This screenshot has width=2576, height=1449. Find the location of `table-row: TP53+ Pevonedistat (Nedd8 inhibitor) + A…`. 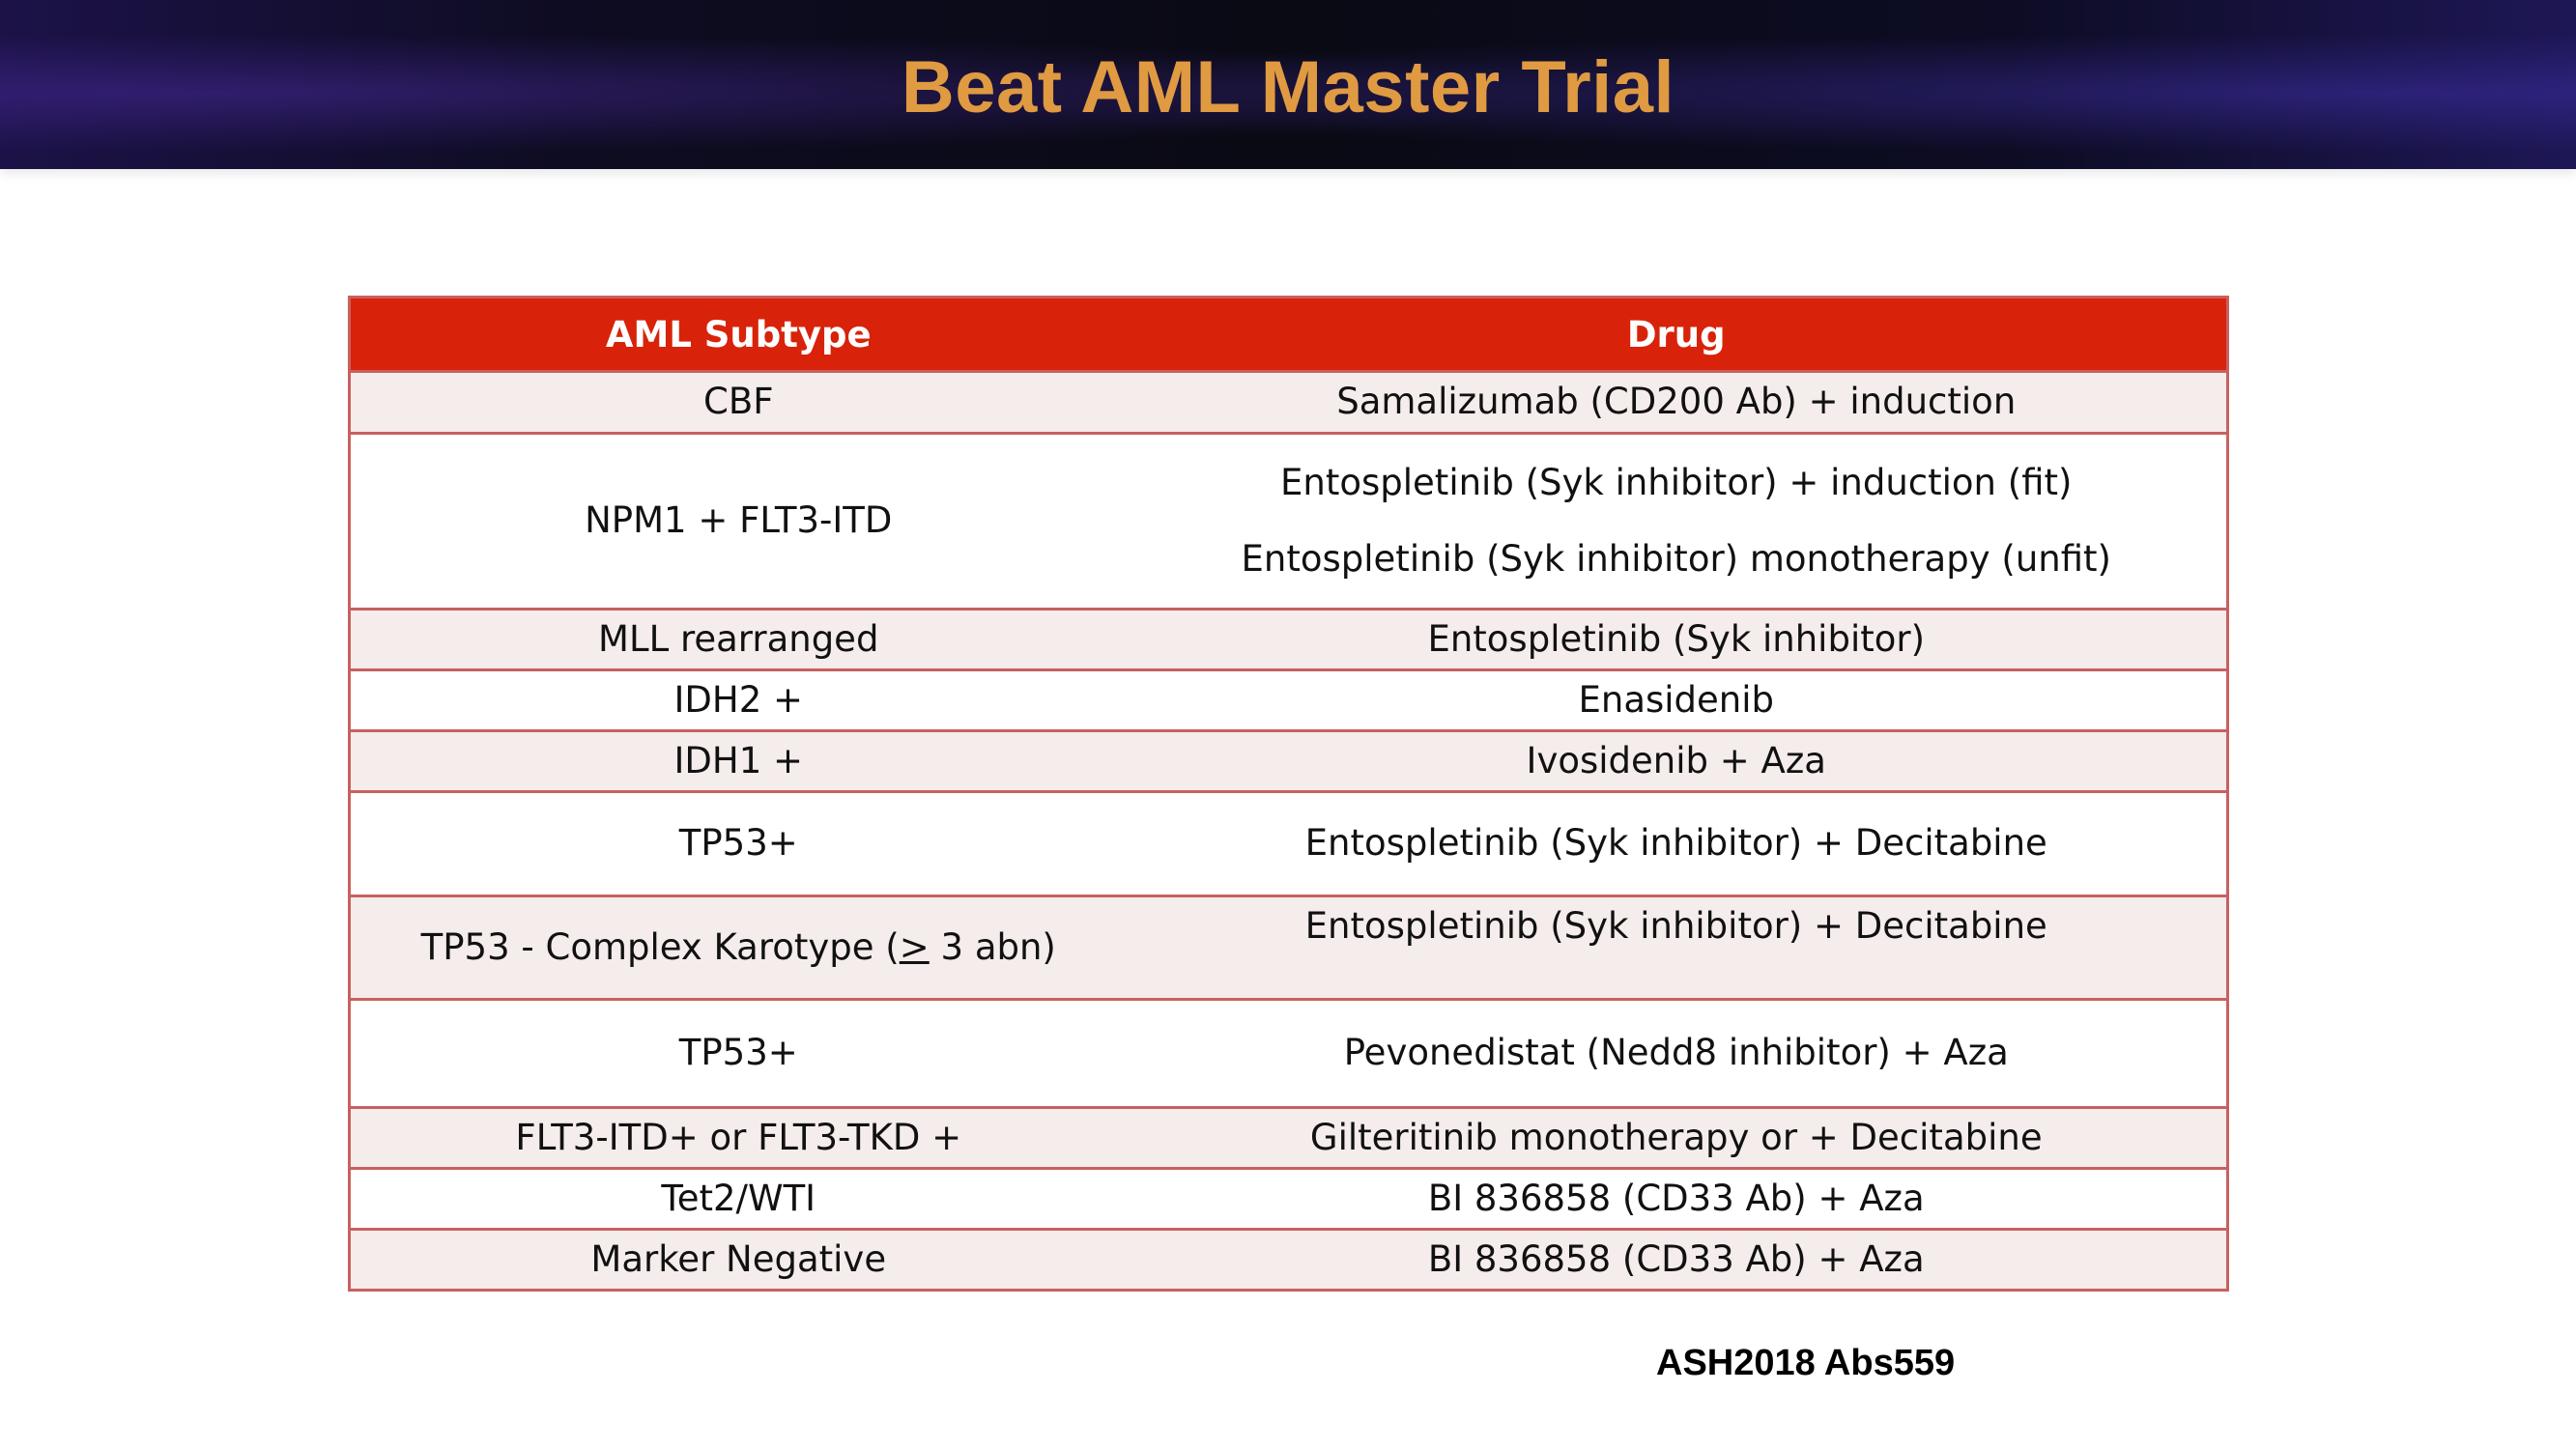

table-row: TP53+ Pevonedistat (Nedd8 inhibitor) + A… is located at coordinates (1289, 1053).